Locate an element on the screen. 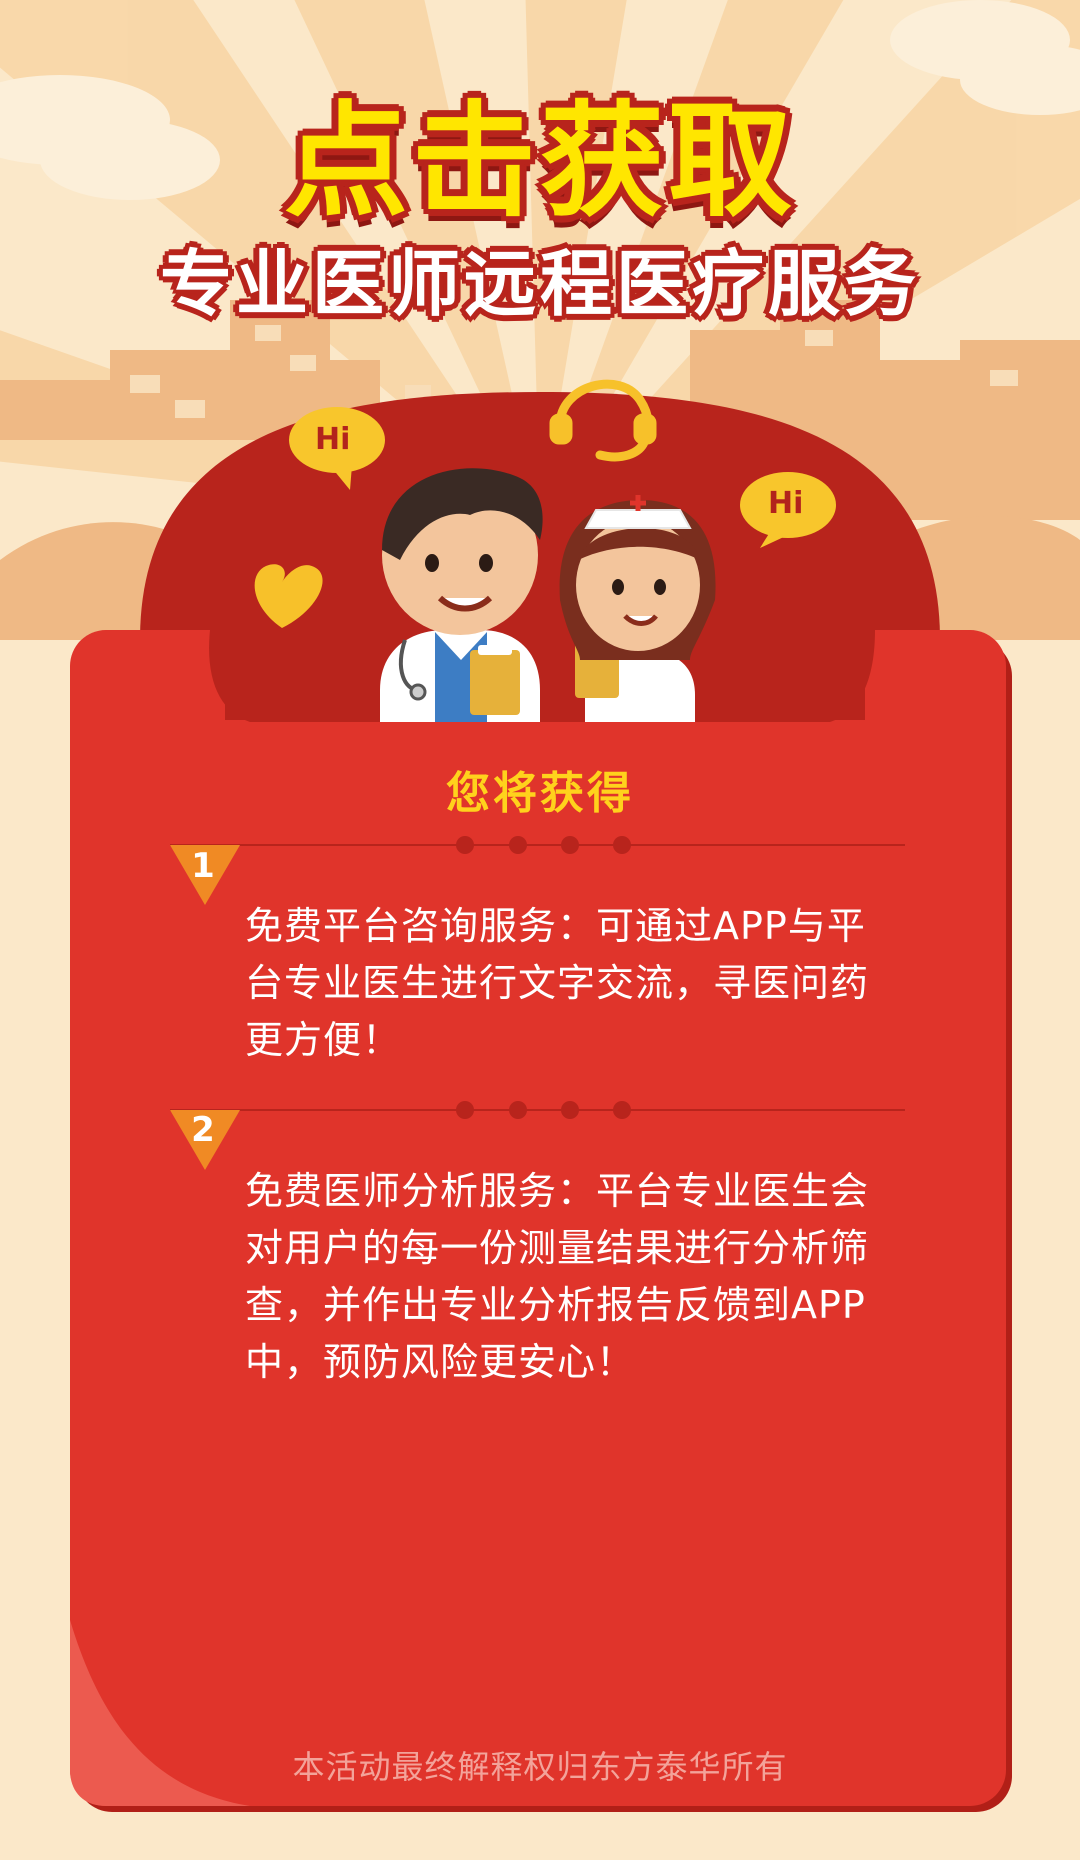 The image size is (1080, 1860). page-subtitle: 专业医师远程医疗服务 is located at coordinates (539, 284).